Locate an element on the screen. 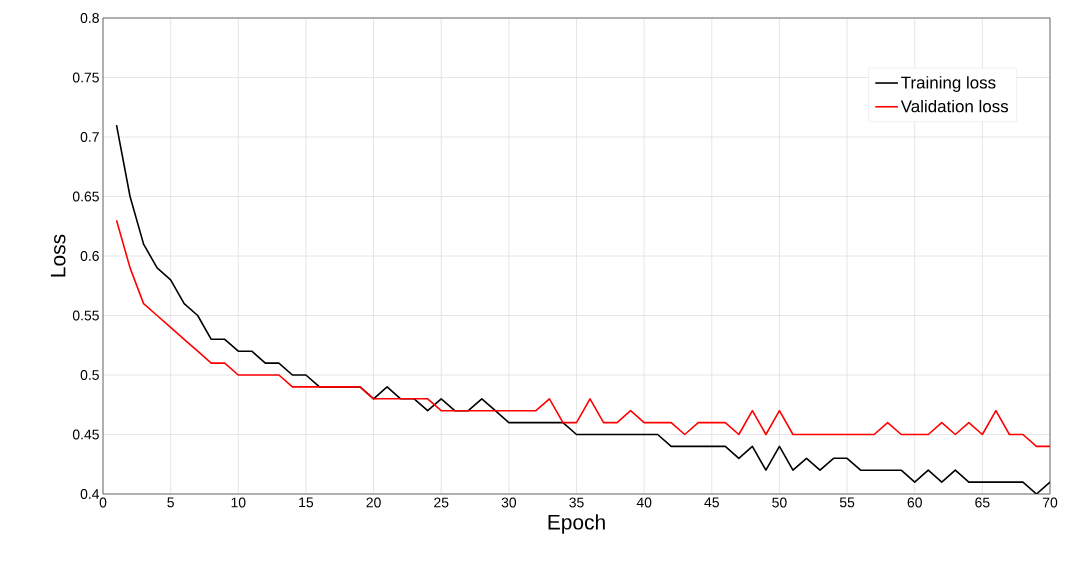  x-tick-label: 60 is located at coordinates (914, 502).